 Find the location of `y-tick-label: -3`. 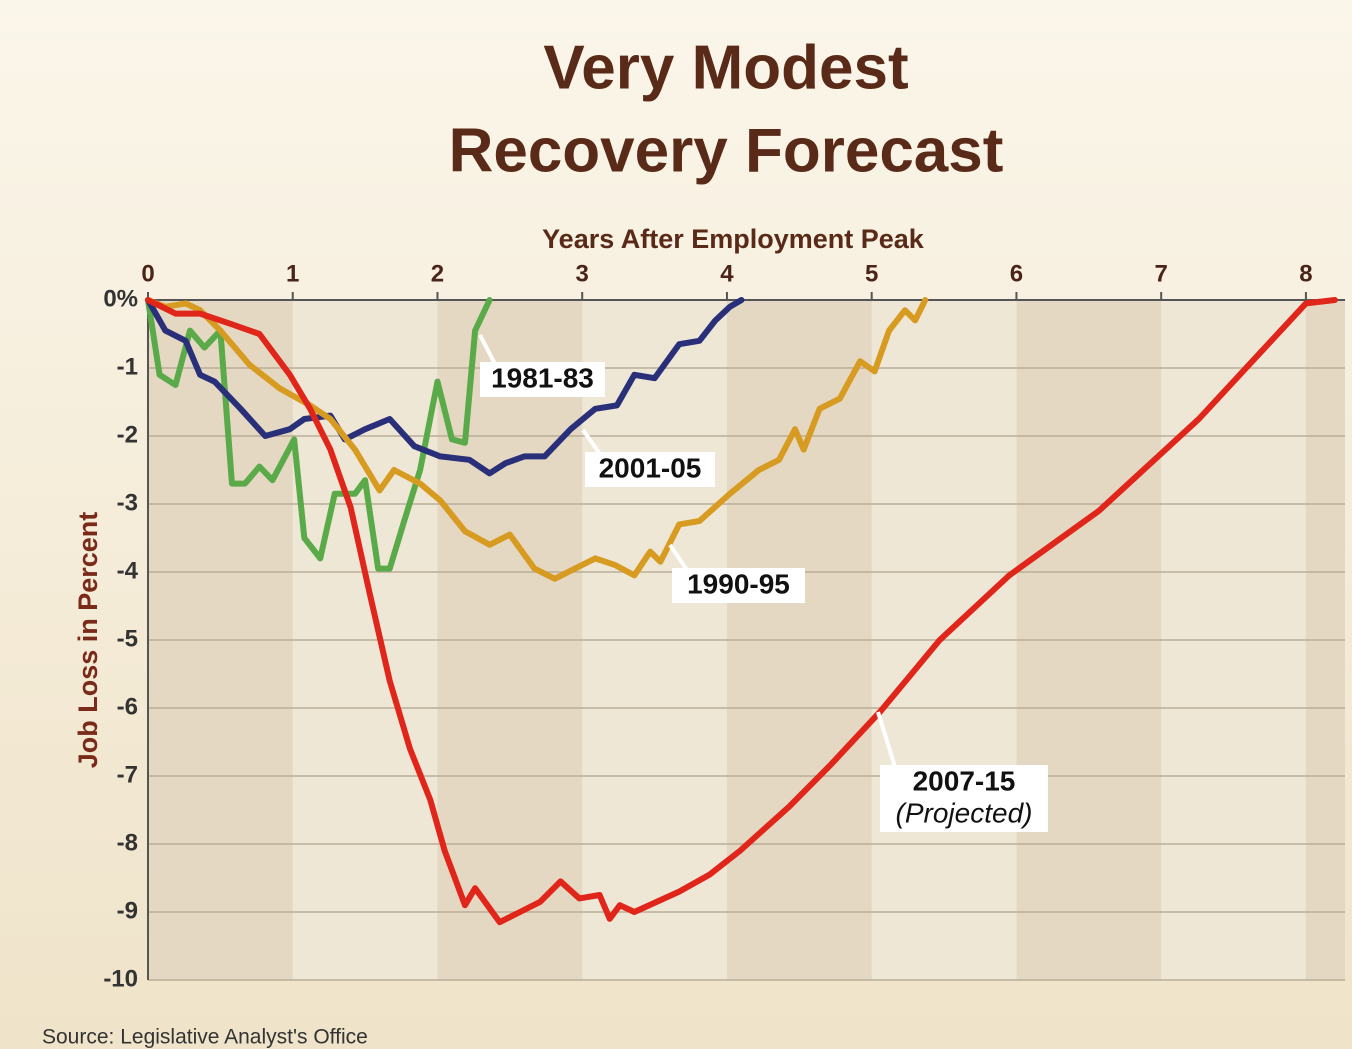

y-tick-label: -3 is located at coordinates (127, 502).